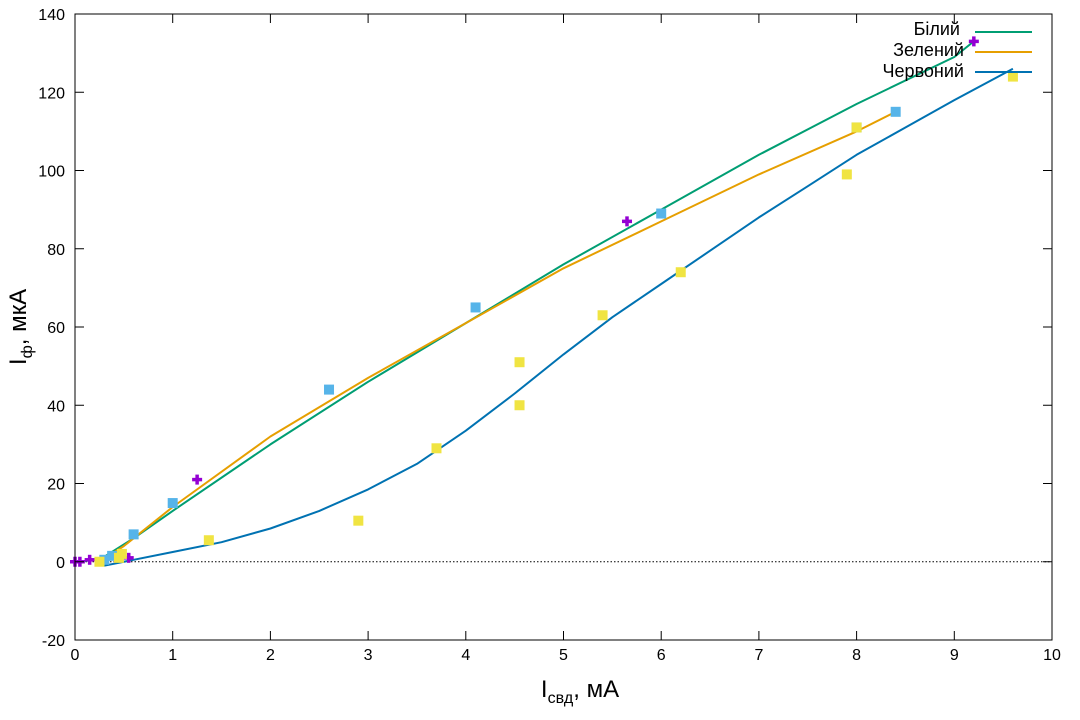 This screenshot has width=1080, height=720. What do you see at coordinates (51, 93) in the screenshot?
I see `y-tick-label: 120` at bounding box center [51, 93].